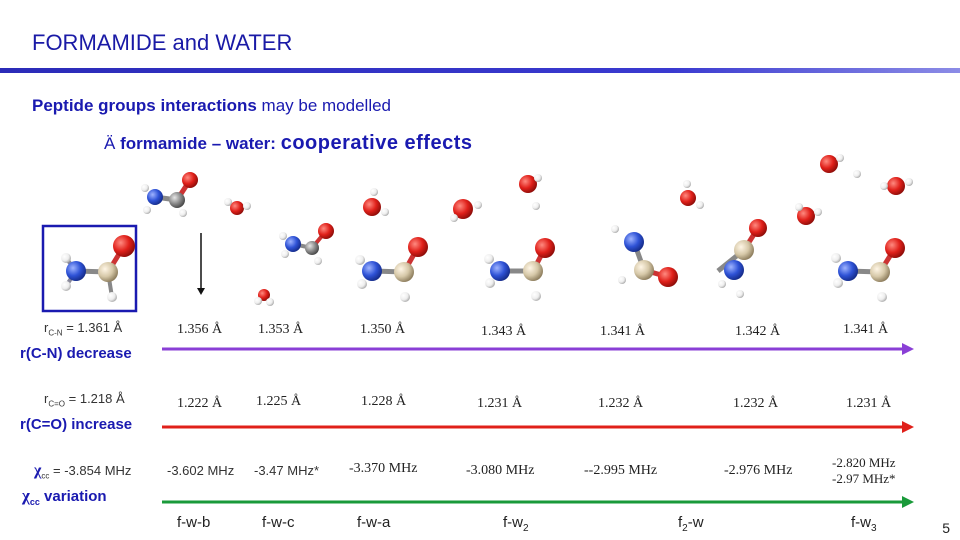 This screenshot has width=960, height=540. What do you see at coordinates (864, 462) in the screenshot?
I see `chi-value: -2.820 MHz` at bounding box center [864, 462].